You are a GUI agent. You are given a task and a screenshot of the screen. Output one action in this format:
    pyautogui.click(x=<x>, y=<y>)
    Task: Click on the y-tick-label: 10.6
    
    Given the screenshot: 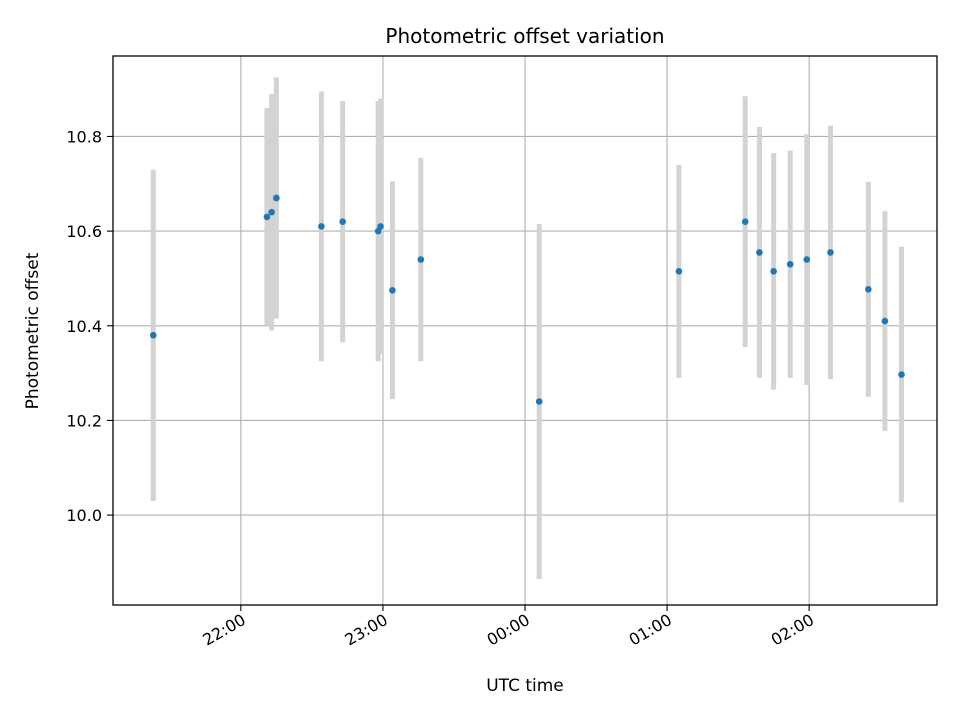 What is the action you would take?
    pyautogui.click(x=84, y=231)
    